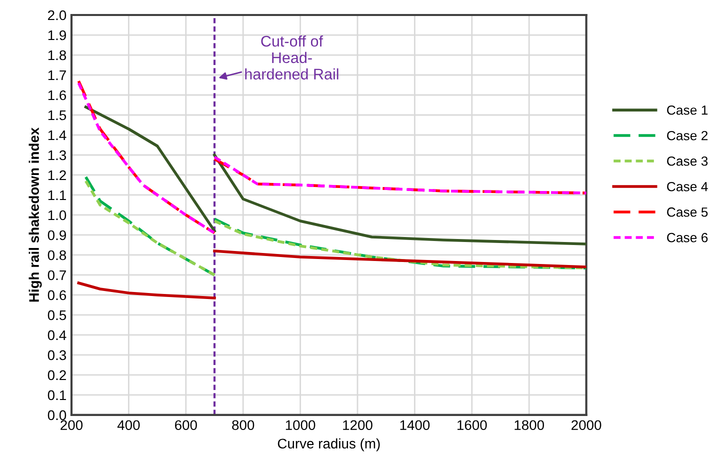  What do you see at coordinates (687, 135) in the screenshot?
I see `legend-label: Case 2` at bounding box center [687, 135].